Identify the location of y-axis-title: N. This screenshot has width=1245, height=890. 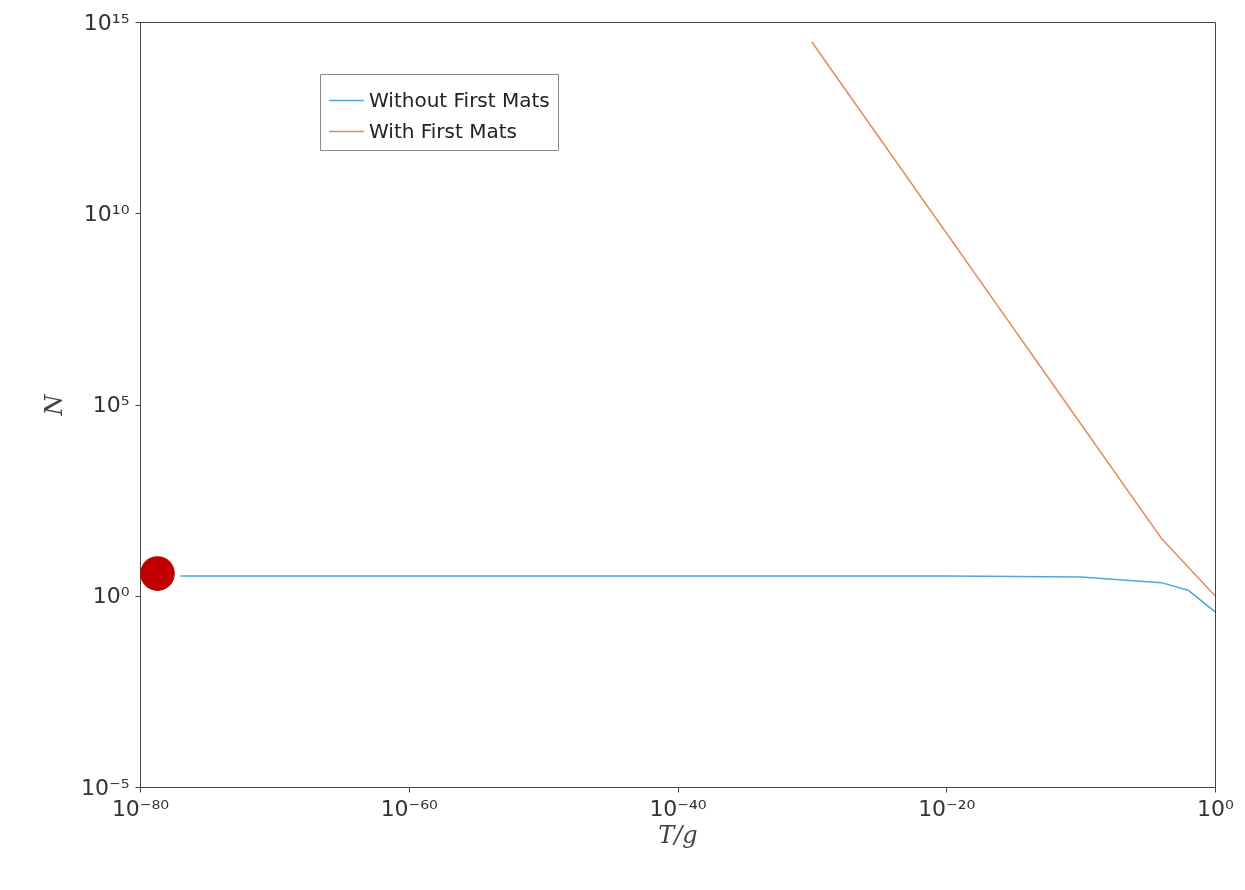
(54, 405).